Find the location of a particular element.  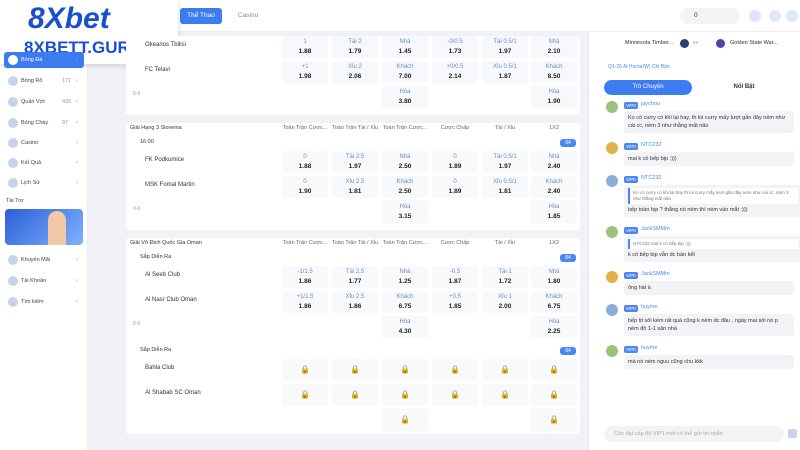

odds-cell: Nhà 2.40 is located at coordinates (554, 162).